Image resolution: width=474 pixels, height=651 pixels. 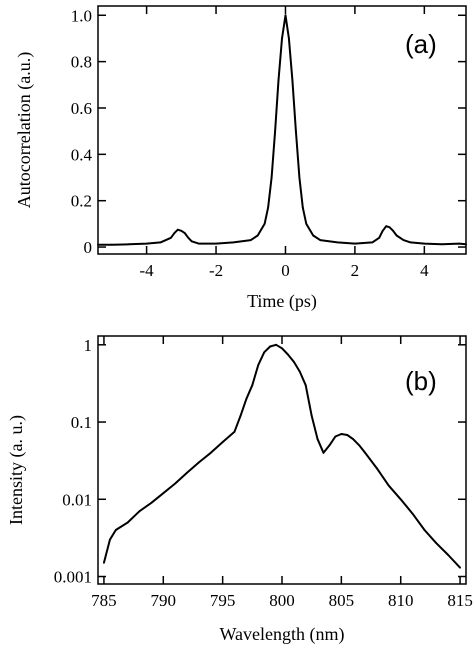 I want to click on x-tick-label: 810, so click(x=401, y=600).